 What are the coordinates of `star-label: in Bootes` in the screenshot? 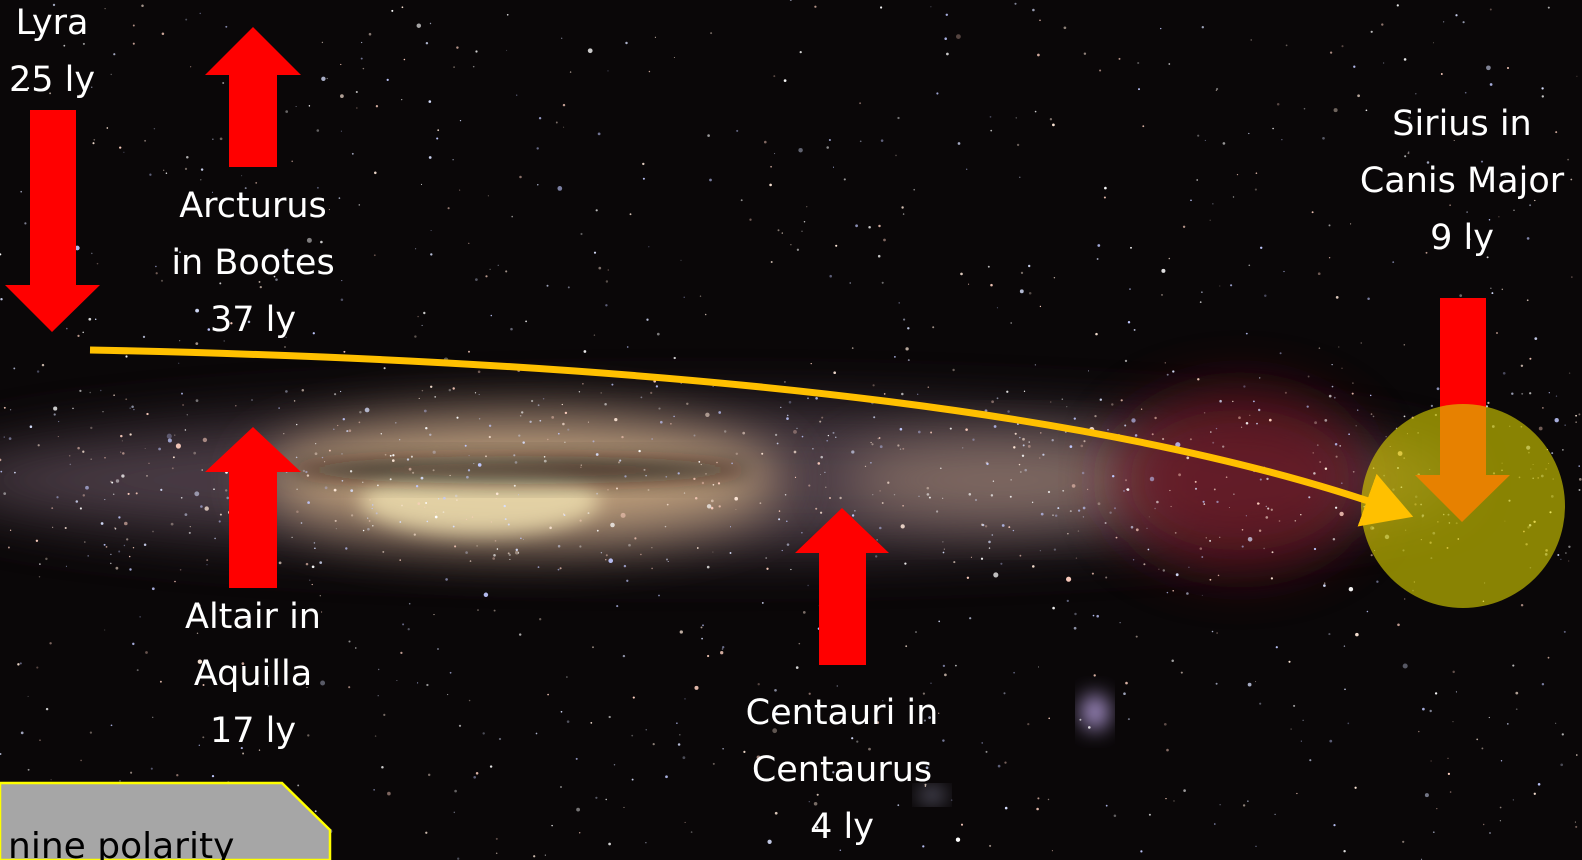 It's located at (252, 263).